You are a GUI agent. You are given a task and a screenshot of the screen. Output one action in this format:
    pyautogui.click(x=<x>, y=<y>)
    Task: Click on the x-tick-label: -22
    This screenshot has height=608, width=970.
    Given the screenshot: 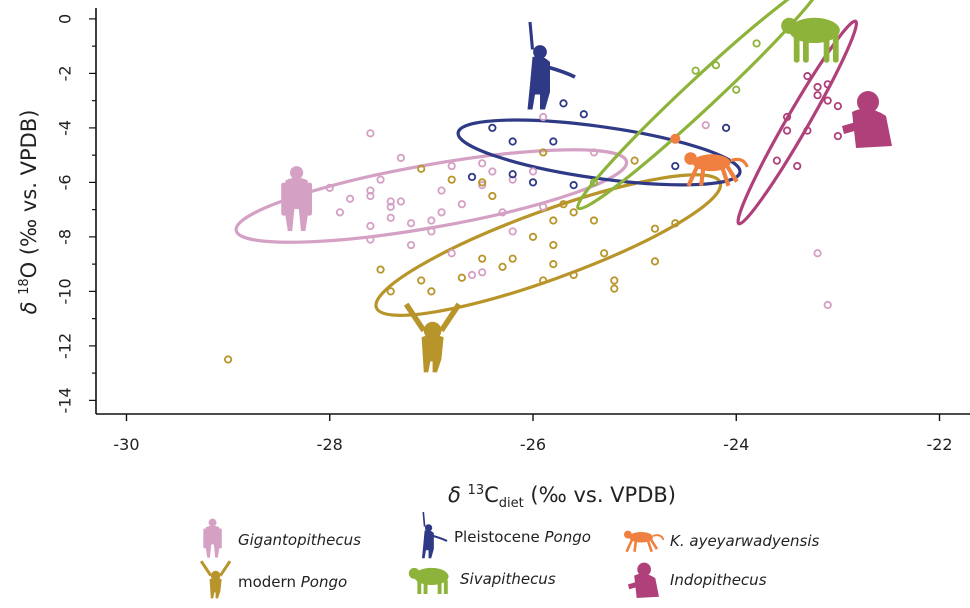 What is the action you would take?
    pyautogui.click(x=939, y=444)
    